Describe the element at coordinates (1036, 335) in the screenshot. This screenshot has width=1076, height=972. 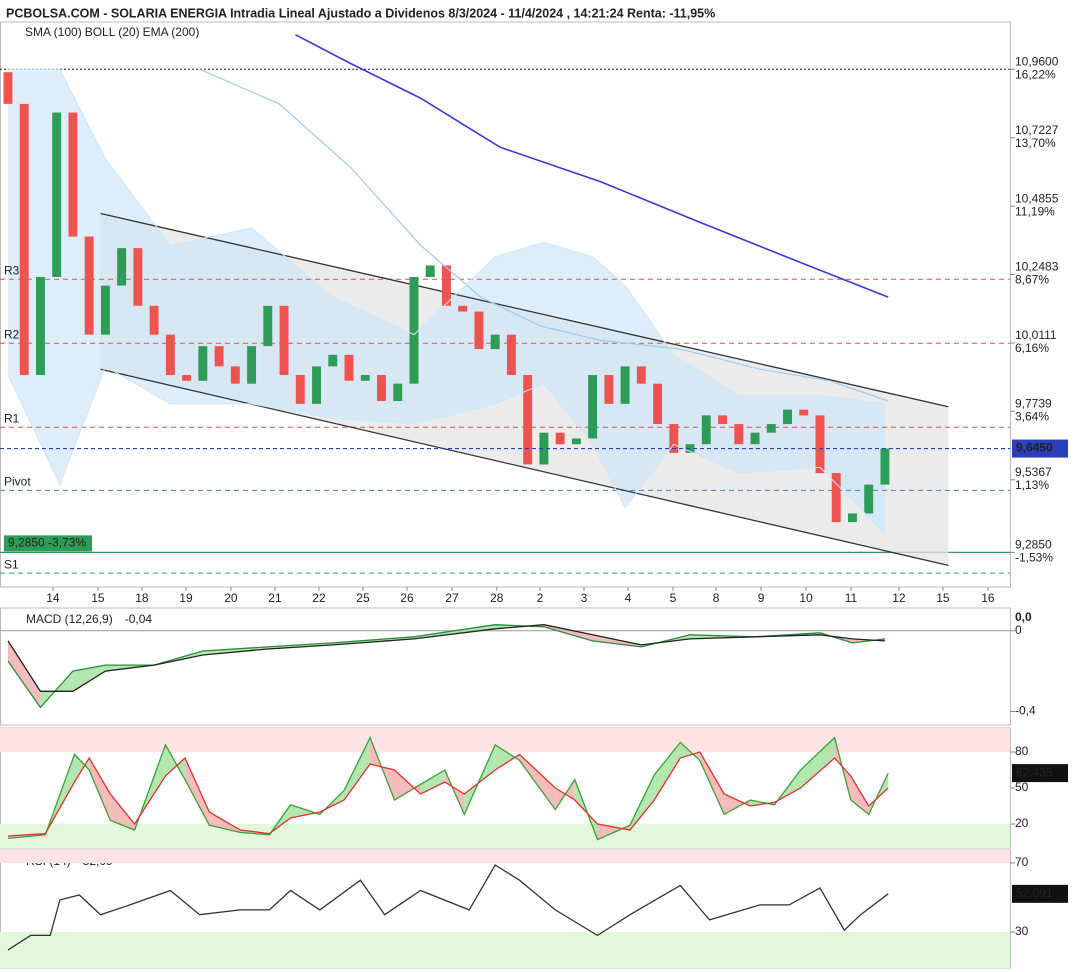
I see `y-tick-label: 10,0111` at that location.